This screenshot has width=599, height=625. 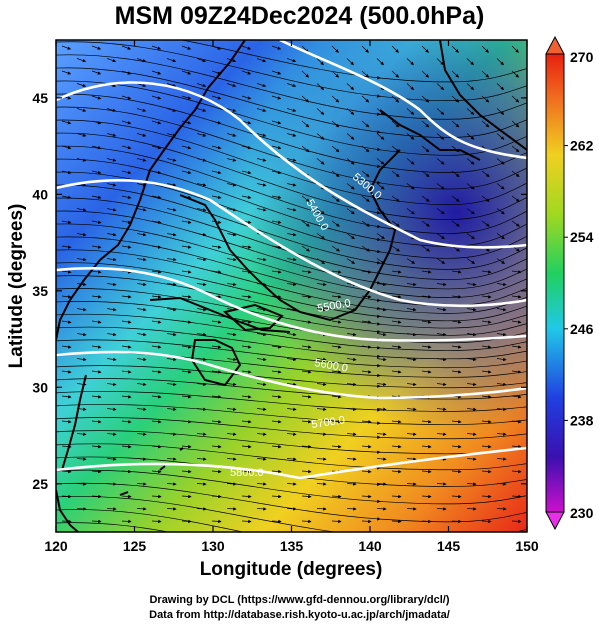 I want to click on x-tick-label: 125, so click(x=135, y=546).